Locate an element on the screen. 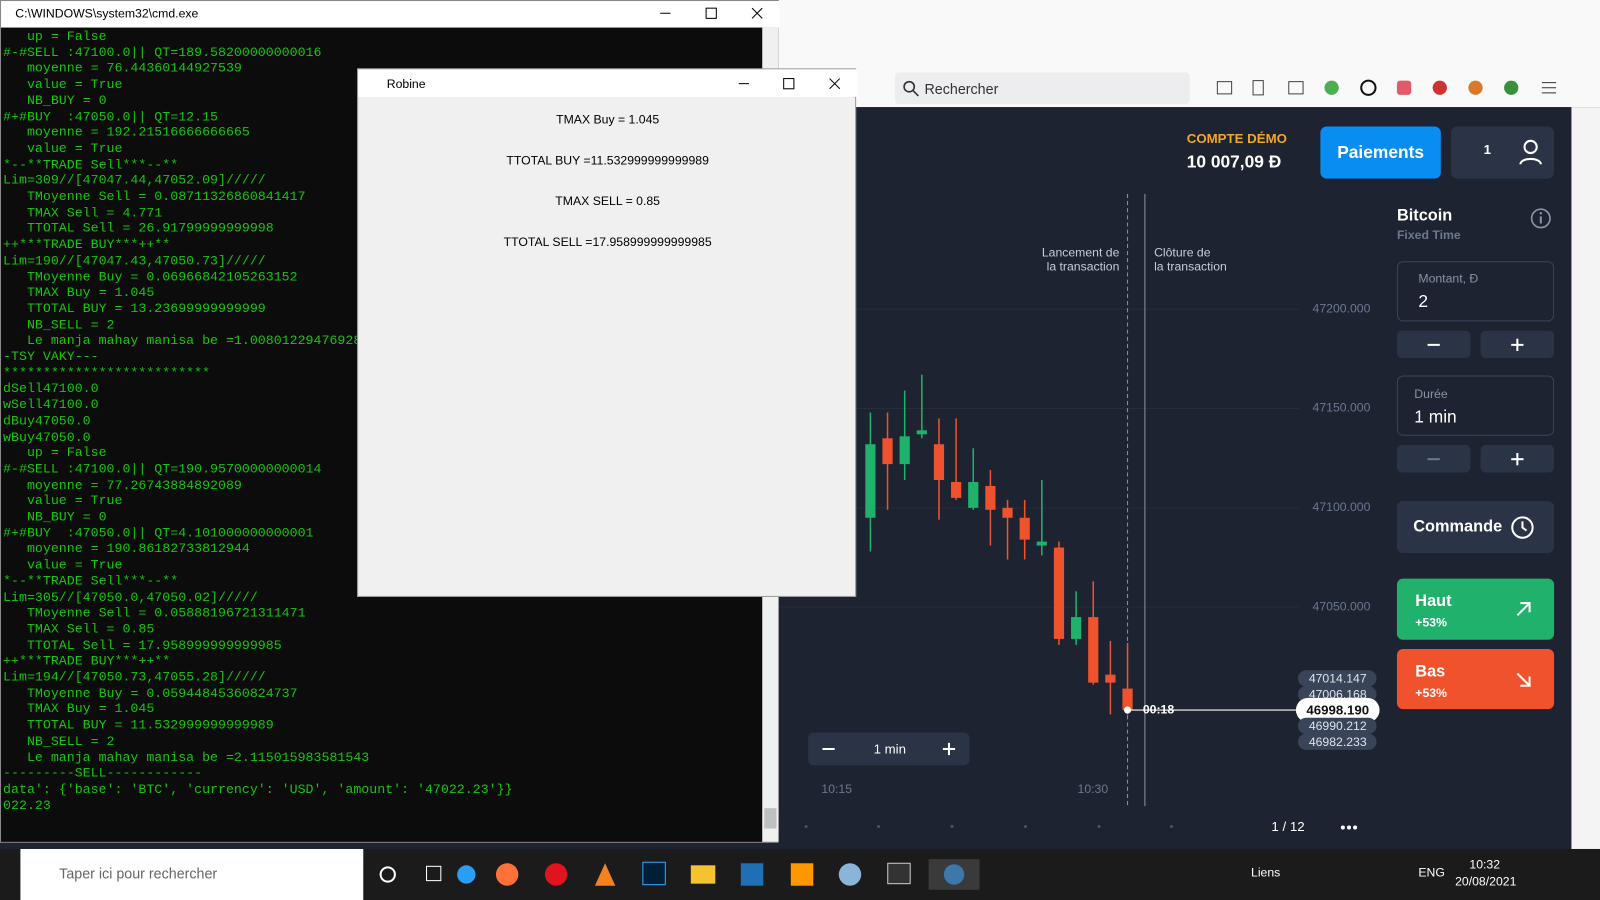 The width and height of the screenshot is (1600, 900). info-icon is located at coordinates (1541, 218).